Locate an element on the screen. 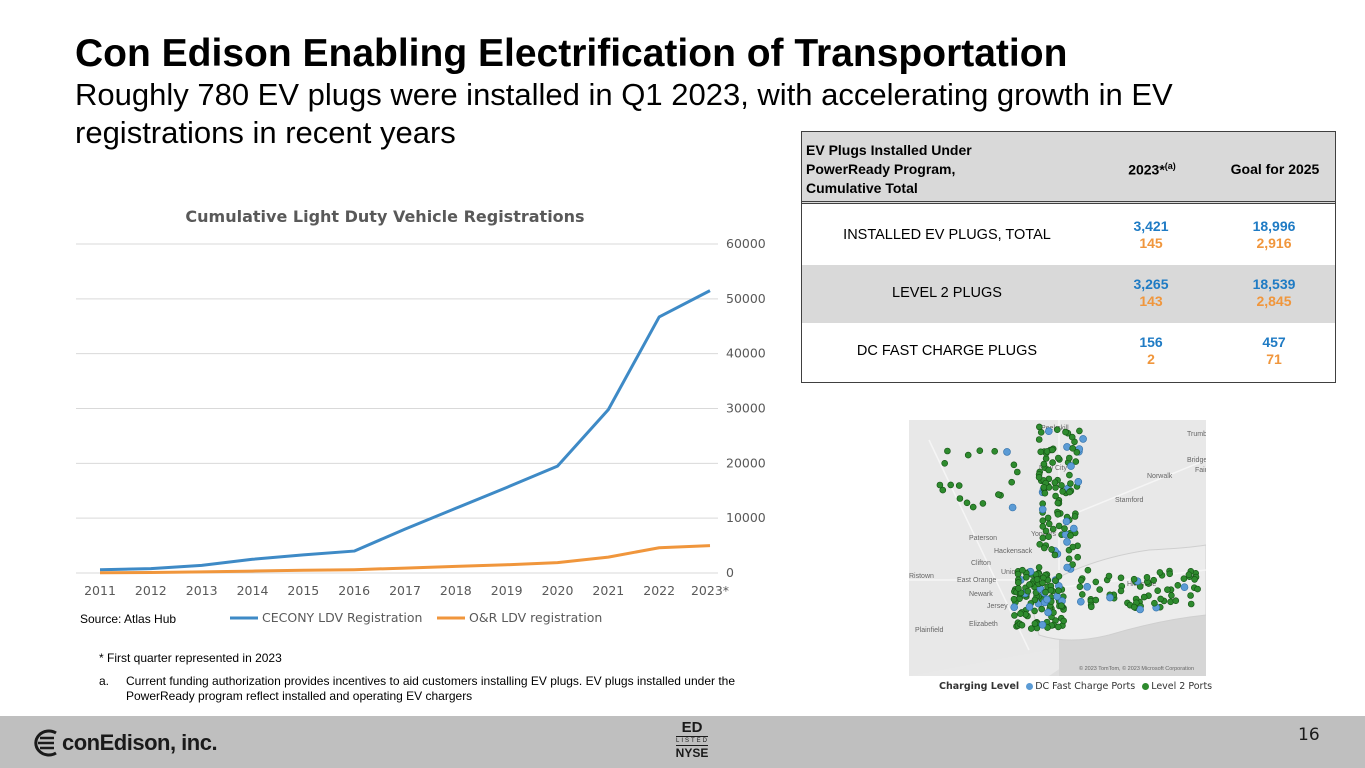 This screenshot has height=768, width=1365. value-con-edison: 18,539 is located at coordinates (1274, 284).